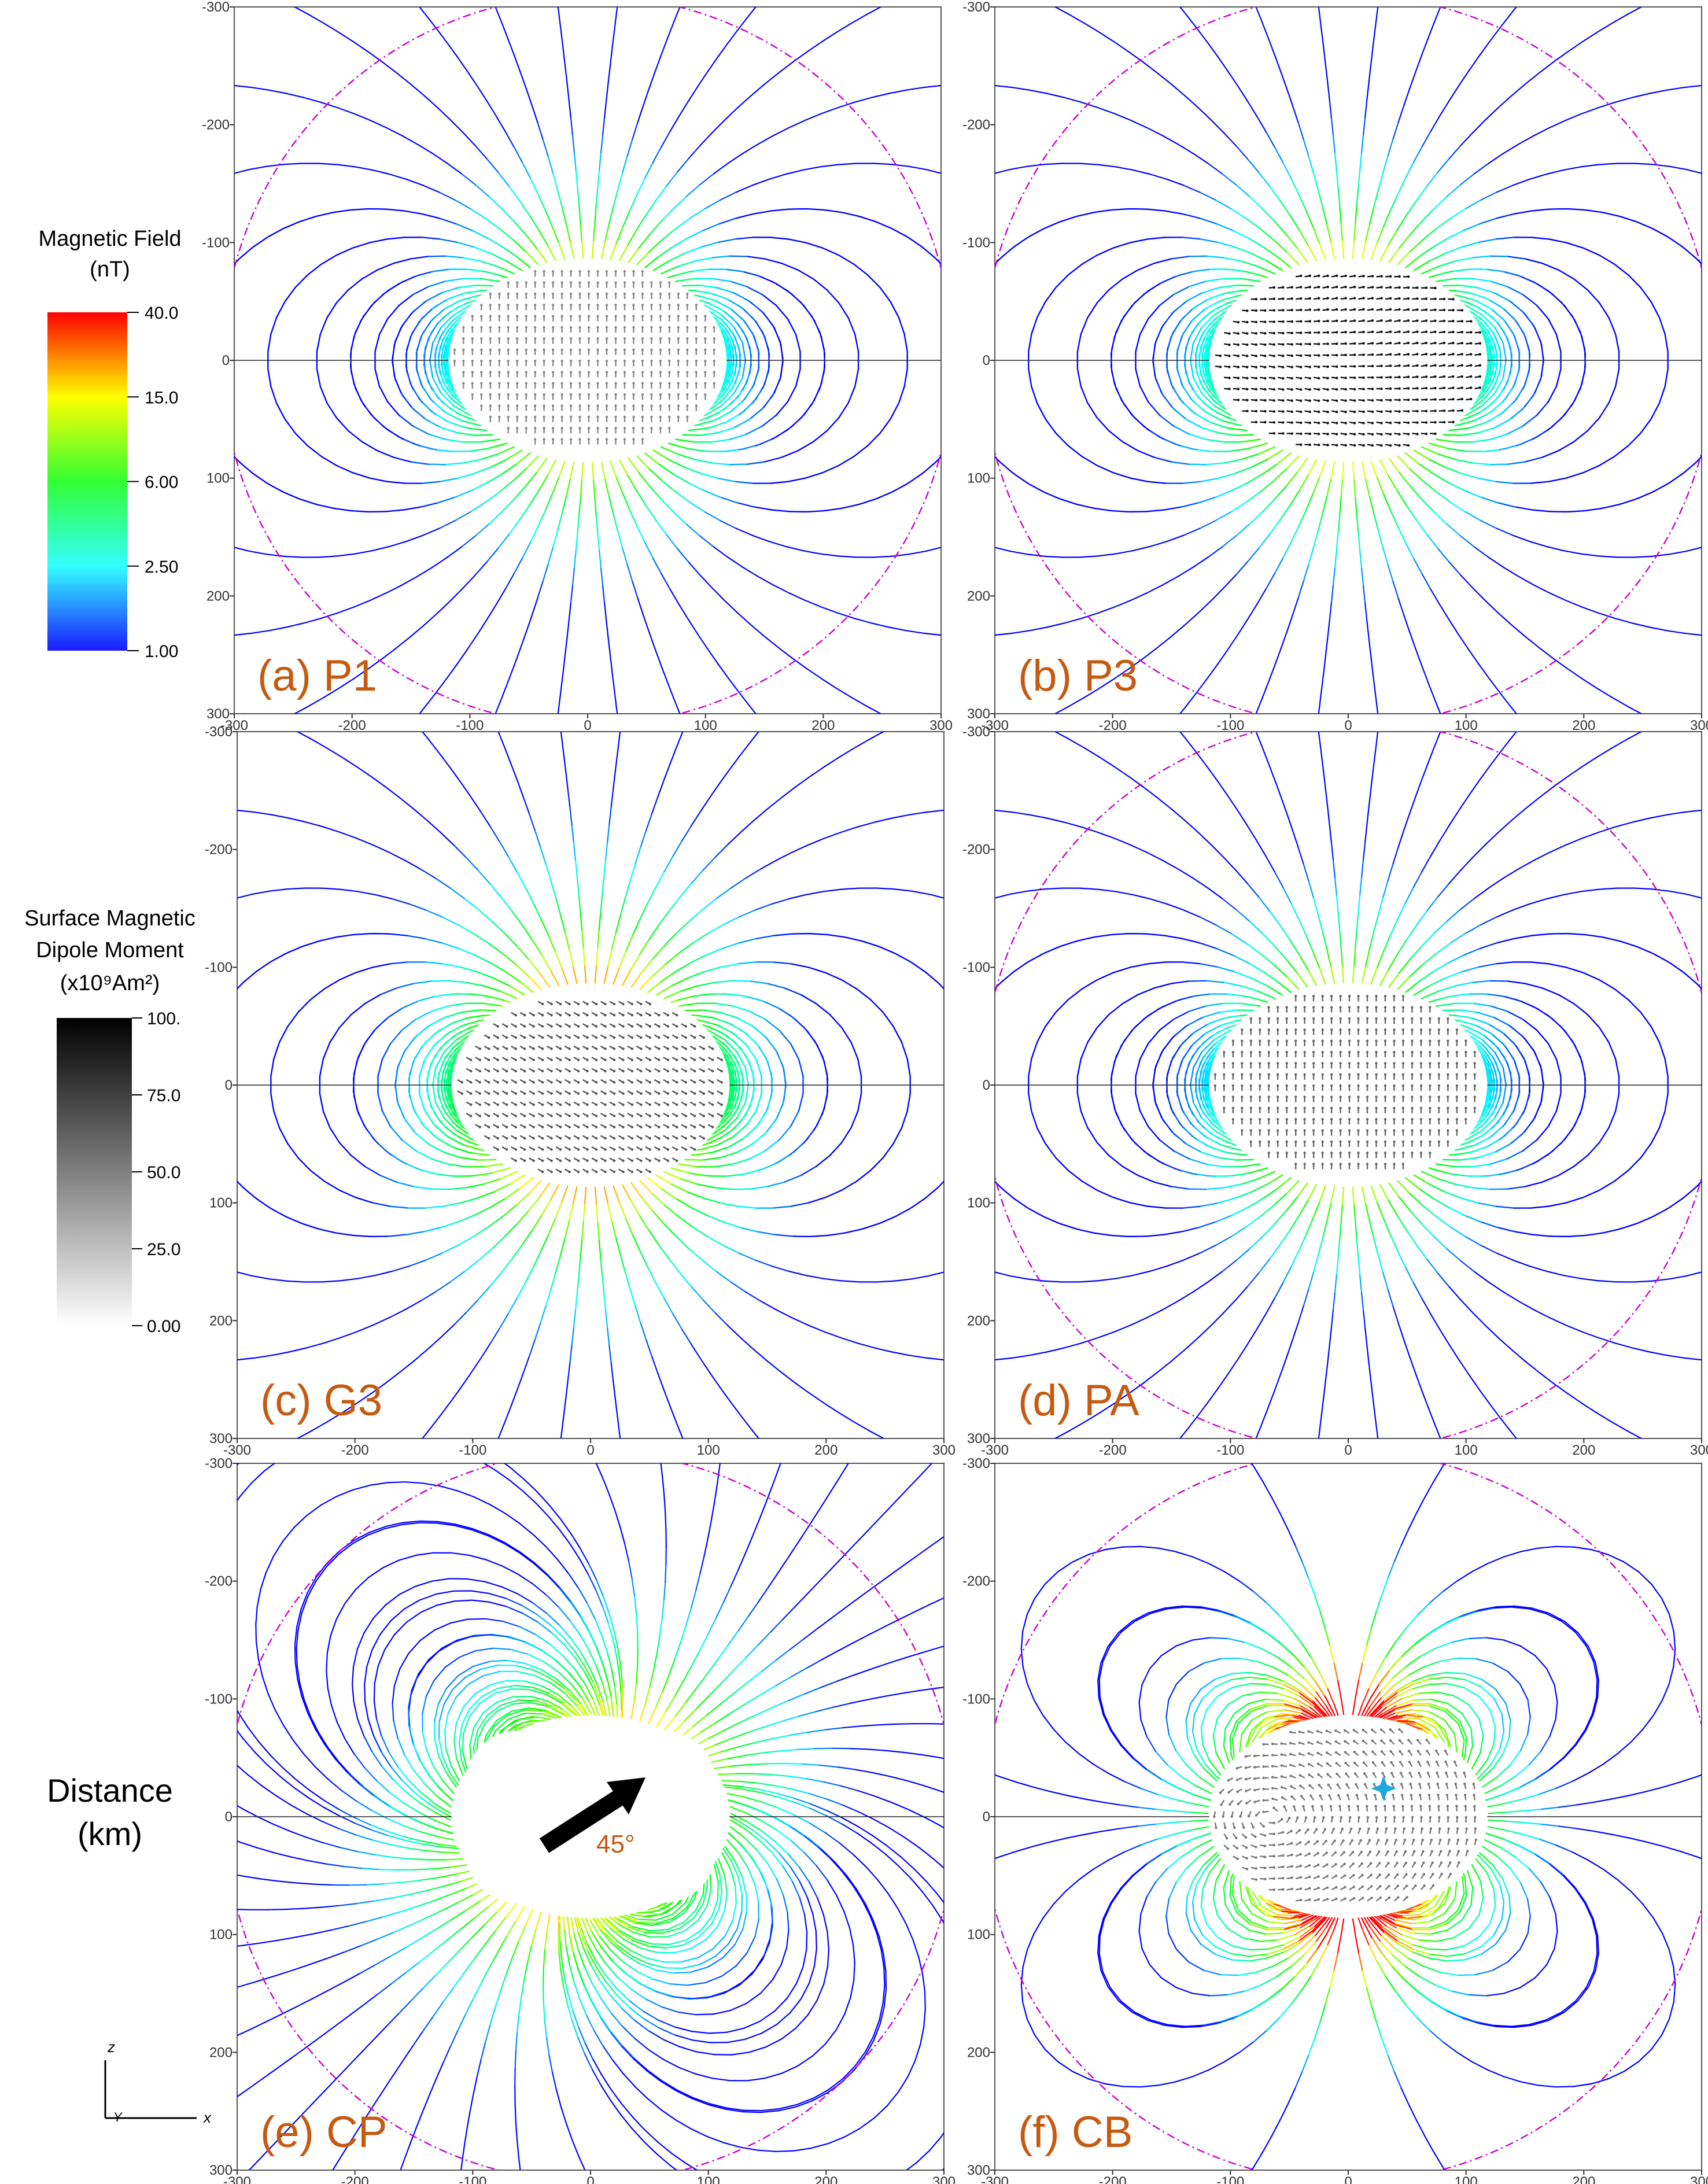  What do you see at coordinates (705, 725) in the screenshot?
I see `x-tick-label: 100` at bounding box center [705, 725].